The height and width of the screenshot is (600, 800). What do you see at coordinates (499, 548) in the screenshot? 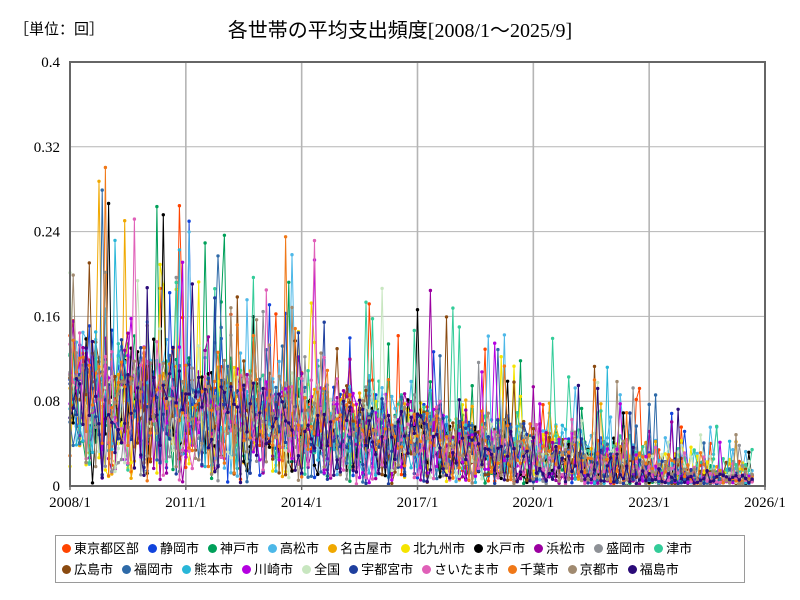
I see `legend-item: 水戸市` at bounding box center [499, 548].